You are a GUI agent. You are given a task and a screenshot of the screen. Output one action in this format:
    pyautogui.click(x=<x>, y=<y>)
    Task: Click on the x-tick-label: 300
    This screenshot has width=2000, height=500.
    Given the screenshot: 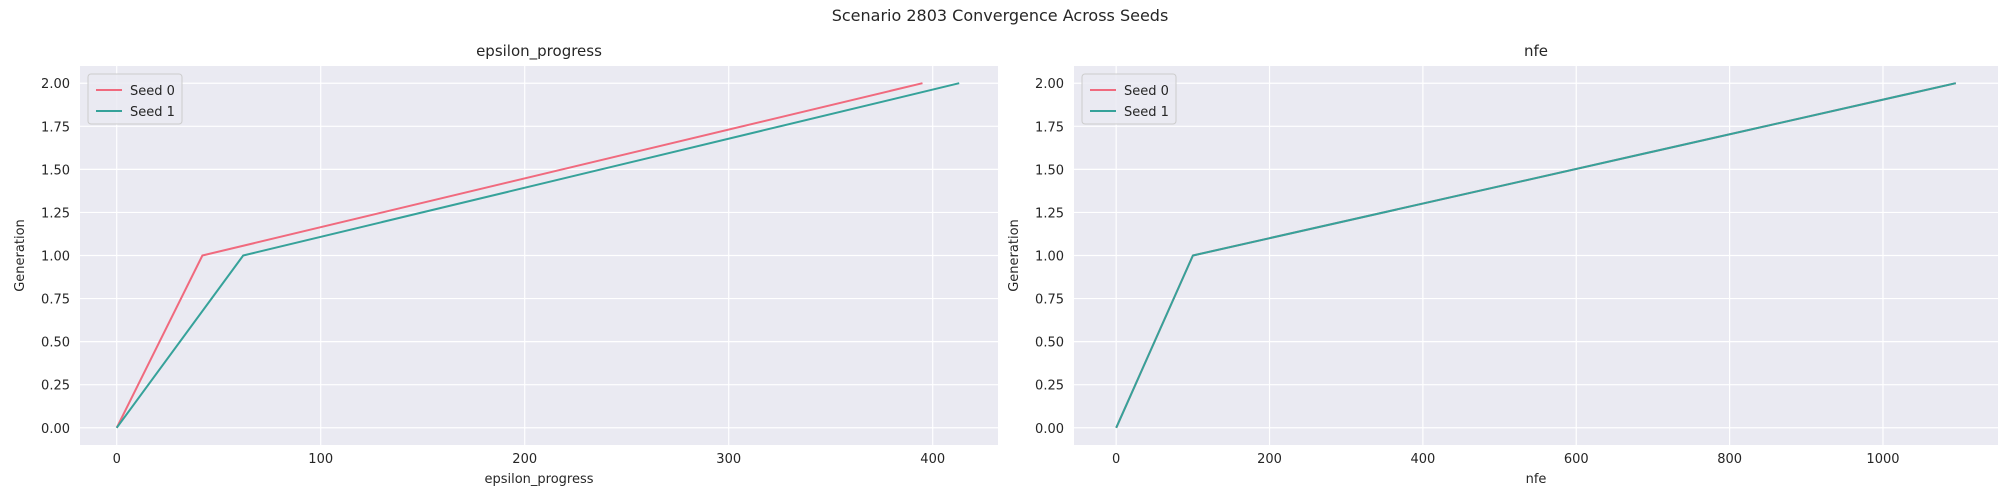 What is the action you would take?
    pyautogui.click(x=728, y=459)
    